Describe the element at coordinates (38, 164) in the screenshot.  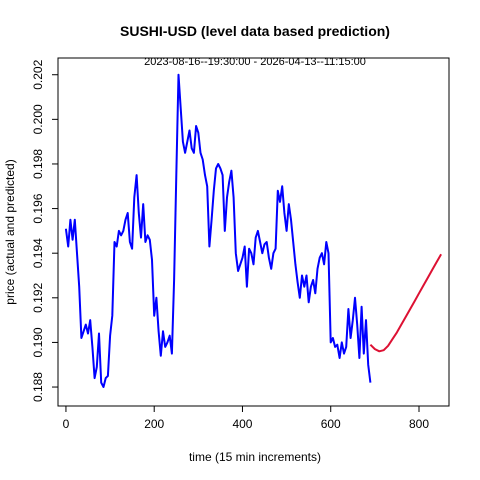
I see `y-tick-label: 0.198` at that location.